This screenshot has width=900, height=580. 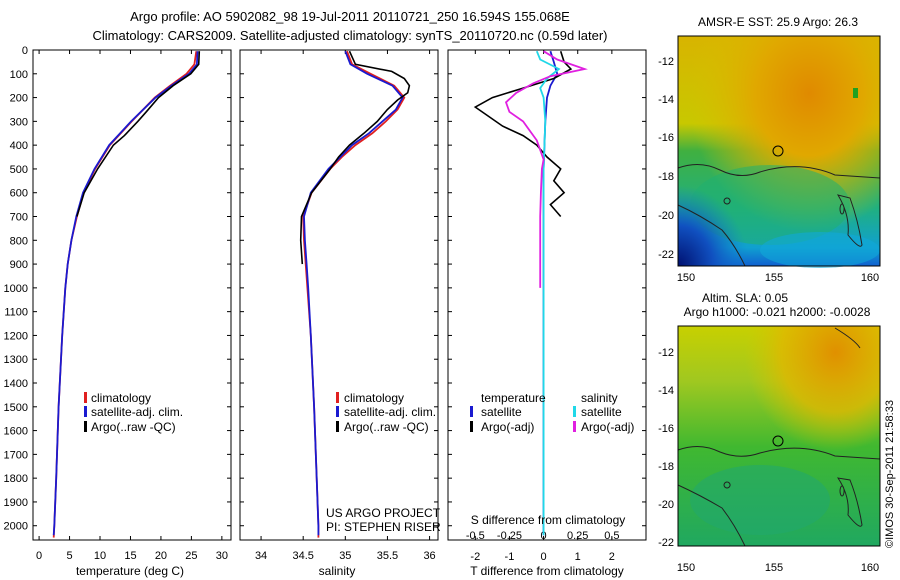 I want to click on sla-ytick: -22, so click(x=666, y=543).